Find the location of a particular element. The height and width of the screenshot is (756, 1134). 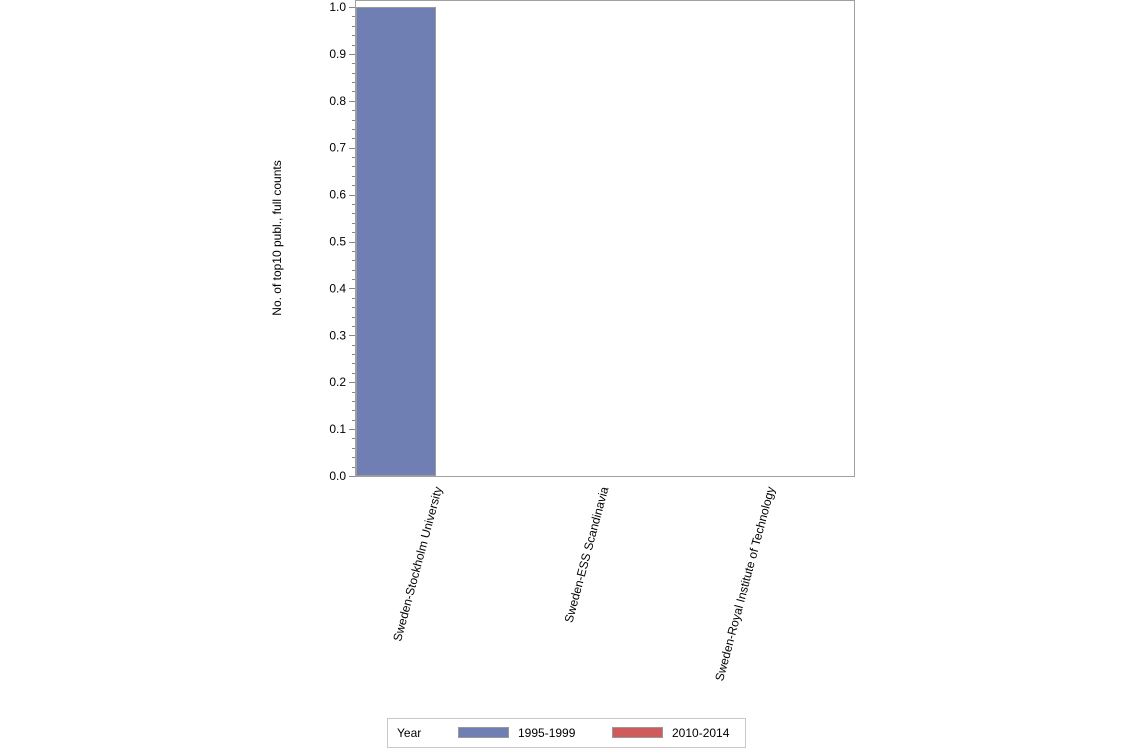

y-tick-label: 0.6 is located at coordinates (337, 195).